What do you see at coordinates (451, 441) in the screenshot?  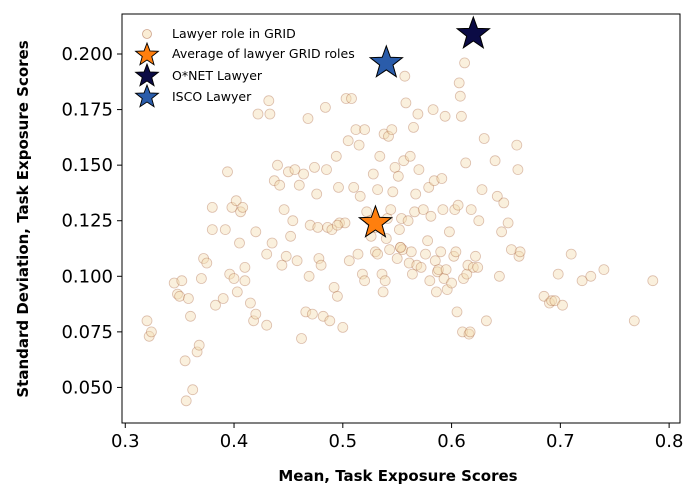 I see `x-tick-label: 0.6` at bounding box center [451, 441].